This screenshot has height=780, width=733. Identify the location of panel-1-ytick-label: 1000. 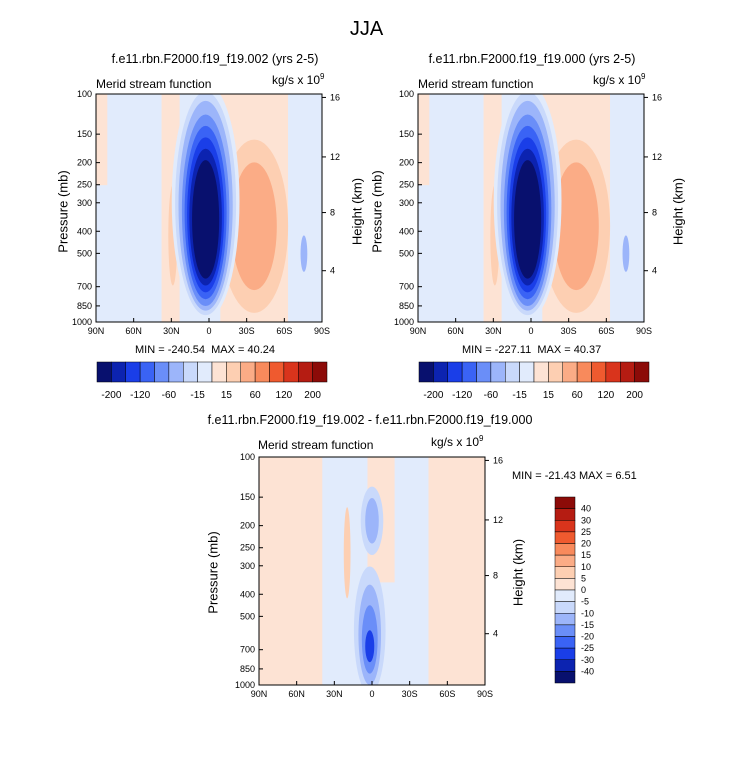
(82, 322).